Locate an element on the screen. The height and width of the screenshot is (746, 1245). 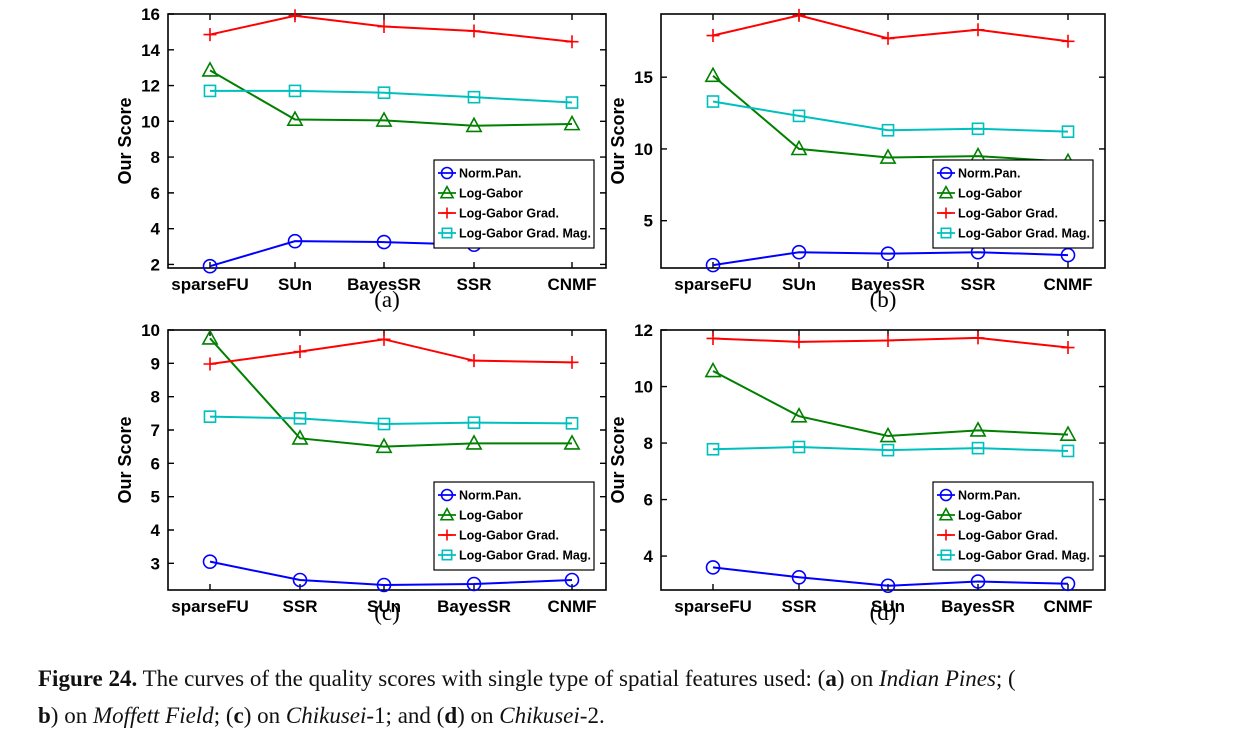
panel-label: (a) is located at coordinates (387, 299).